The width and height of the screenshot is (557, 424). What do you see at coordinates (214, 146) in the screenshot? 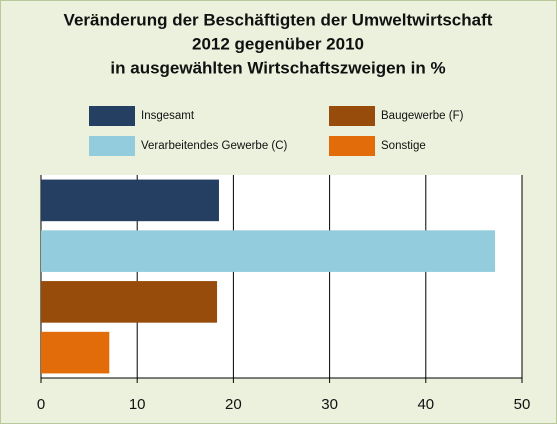
I see `legend-label: Verarbeitendes Gewerbe (C)` at bounding box center [214, 146].